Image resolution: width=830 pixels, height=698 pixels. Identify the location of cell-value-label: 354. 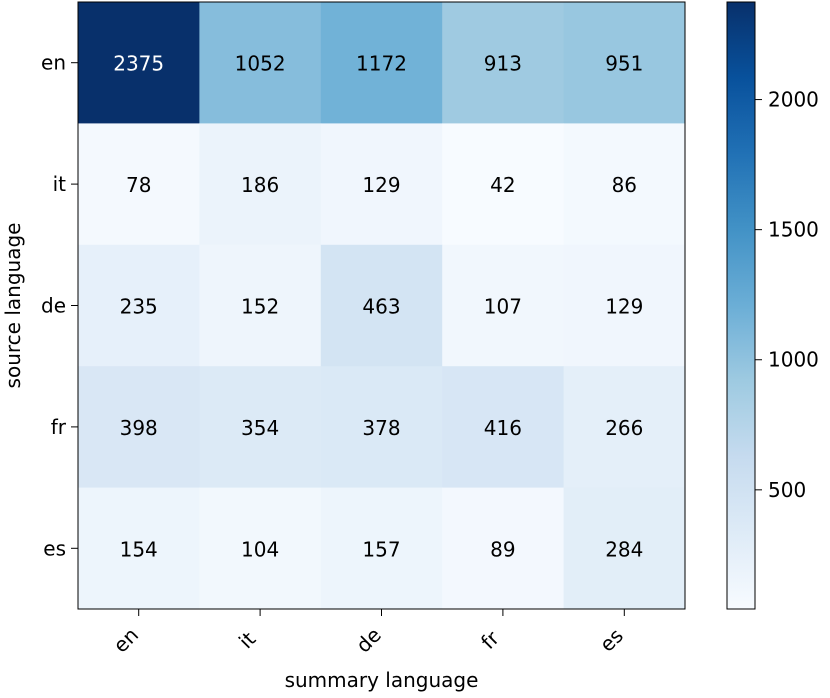
(260, 428).